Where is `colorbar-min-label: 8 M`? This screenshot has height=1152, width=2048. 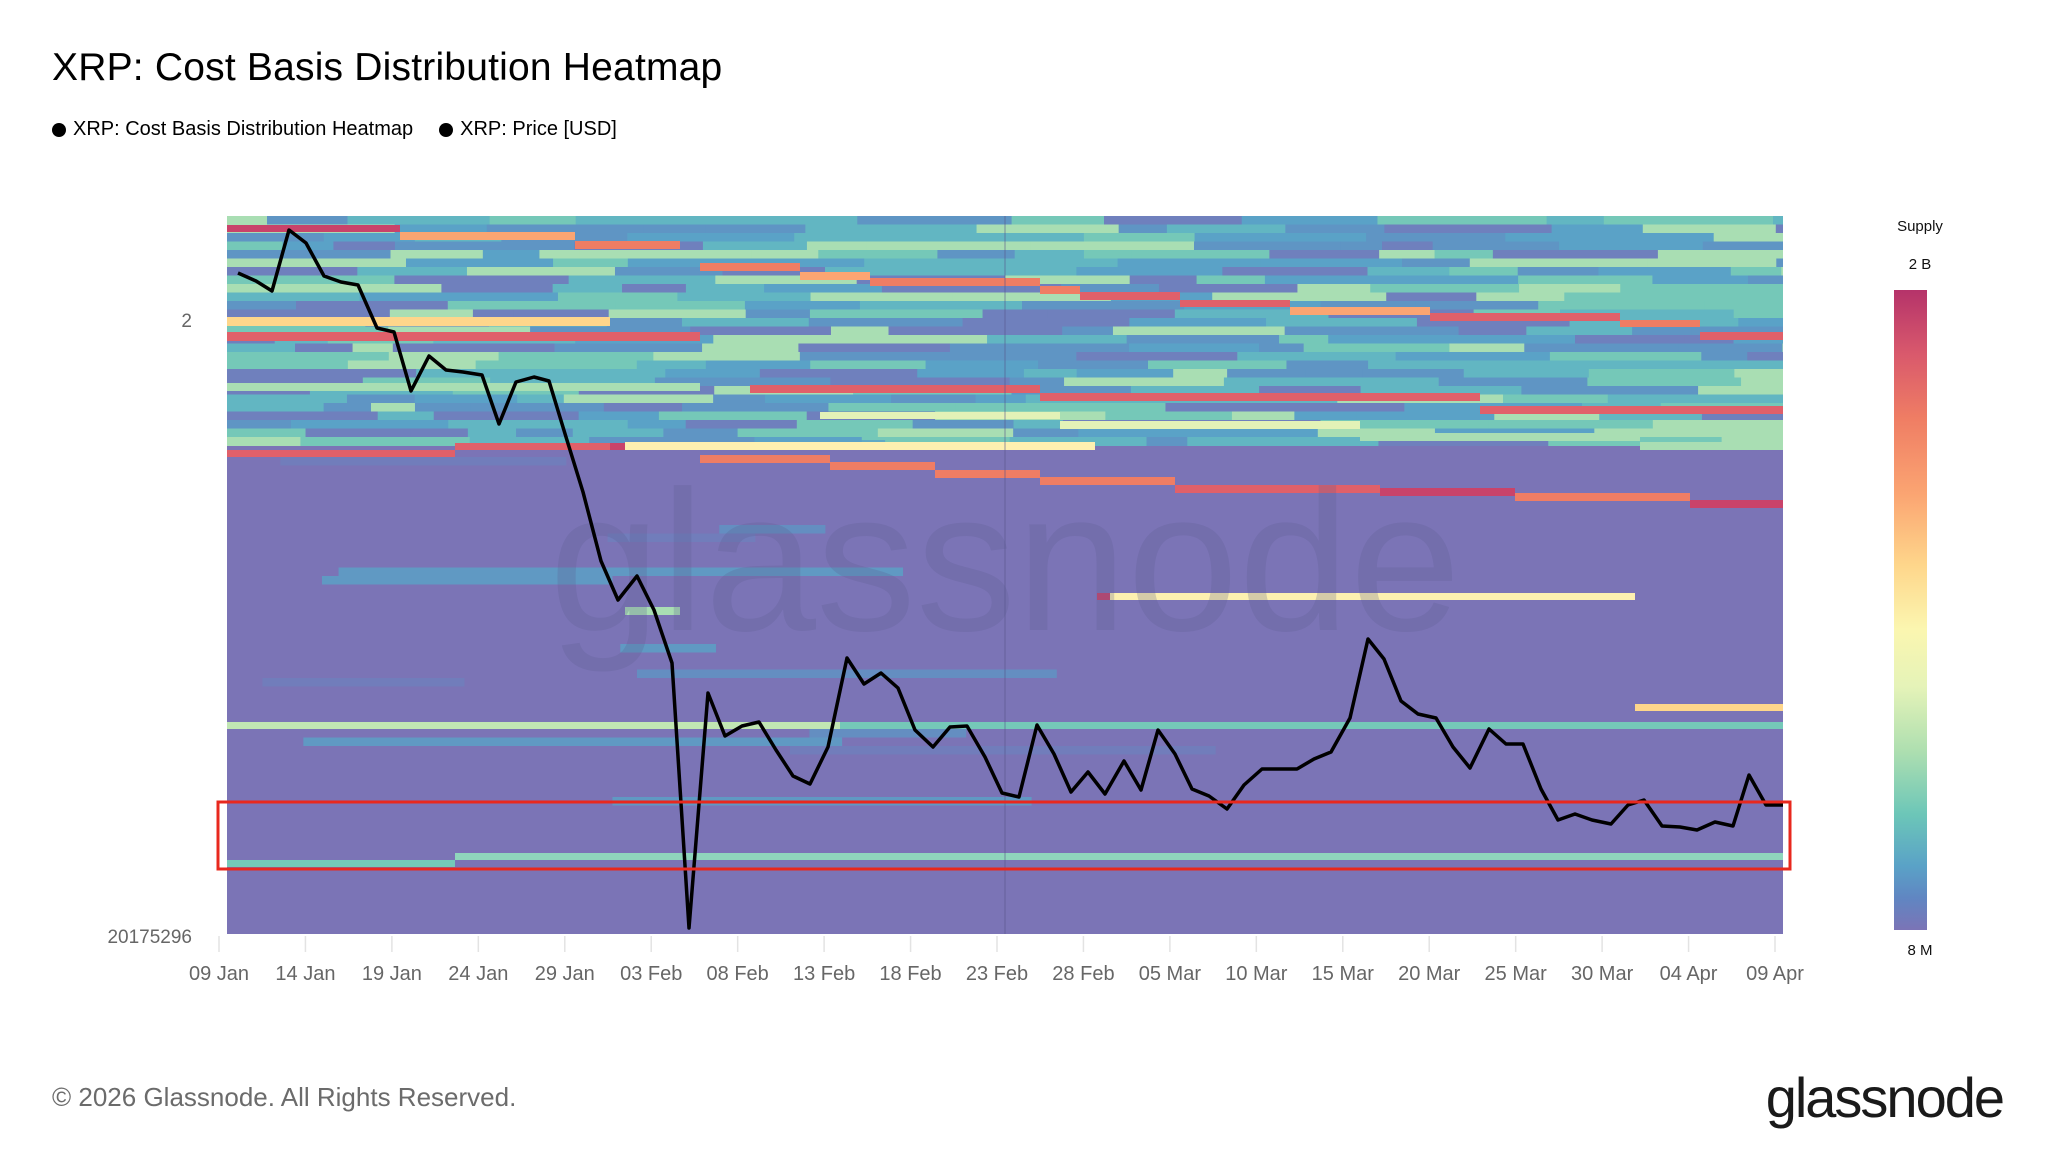
colorbar-min-label: 8 M is located at coordinates (1920, 950).